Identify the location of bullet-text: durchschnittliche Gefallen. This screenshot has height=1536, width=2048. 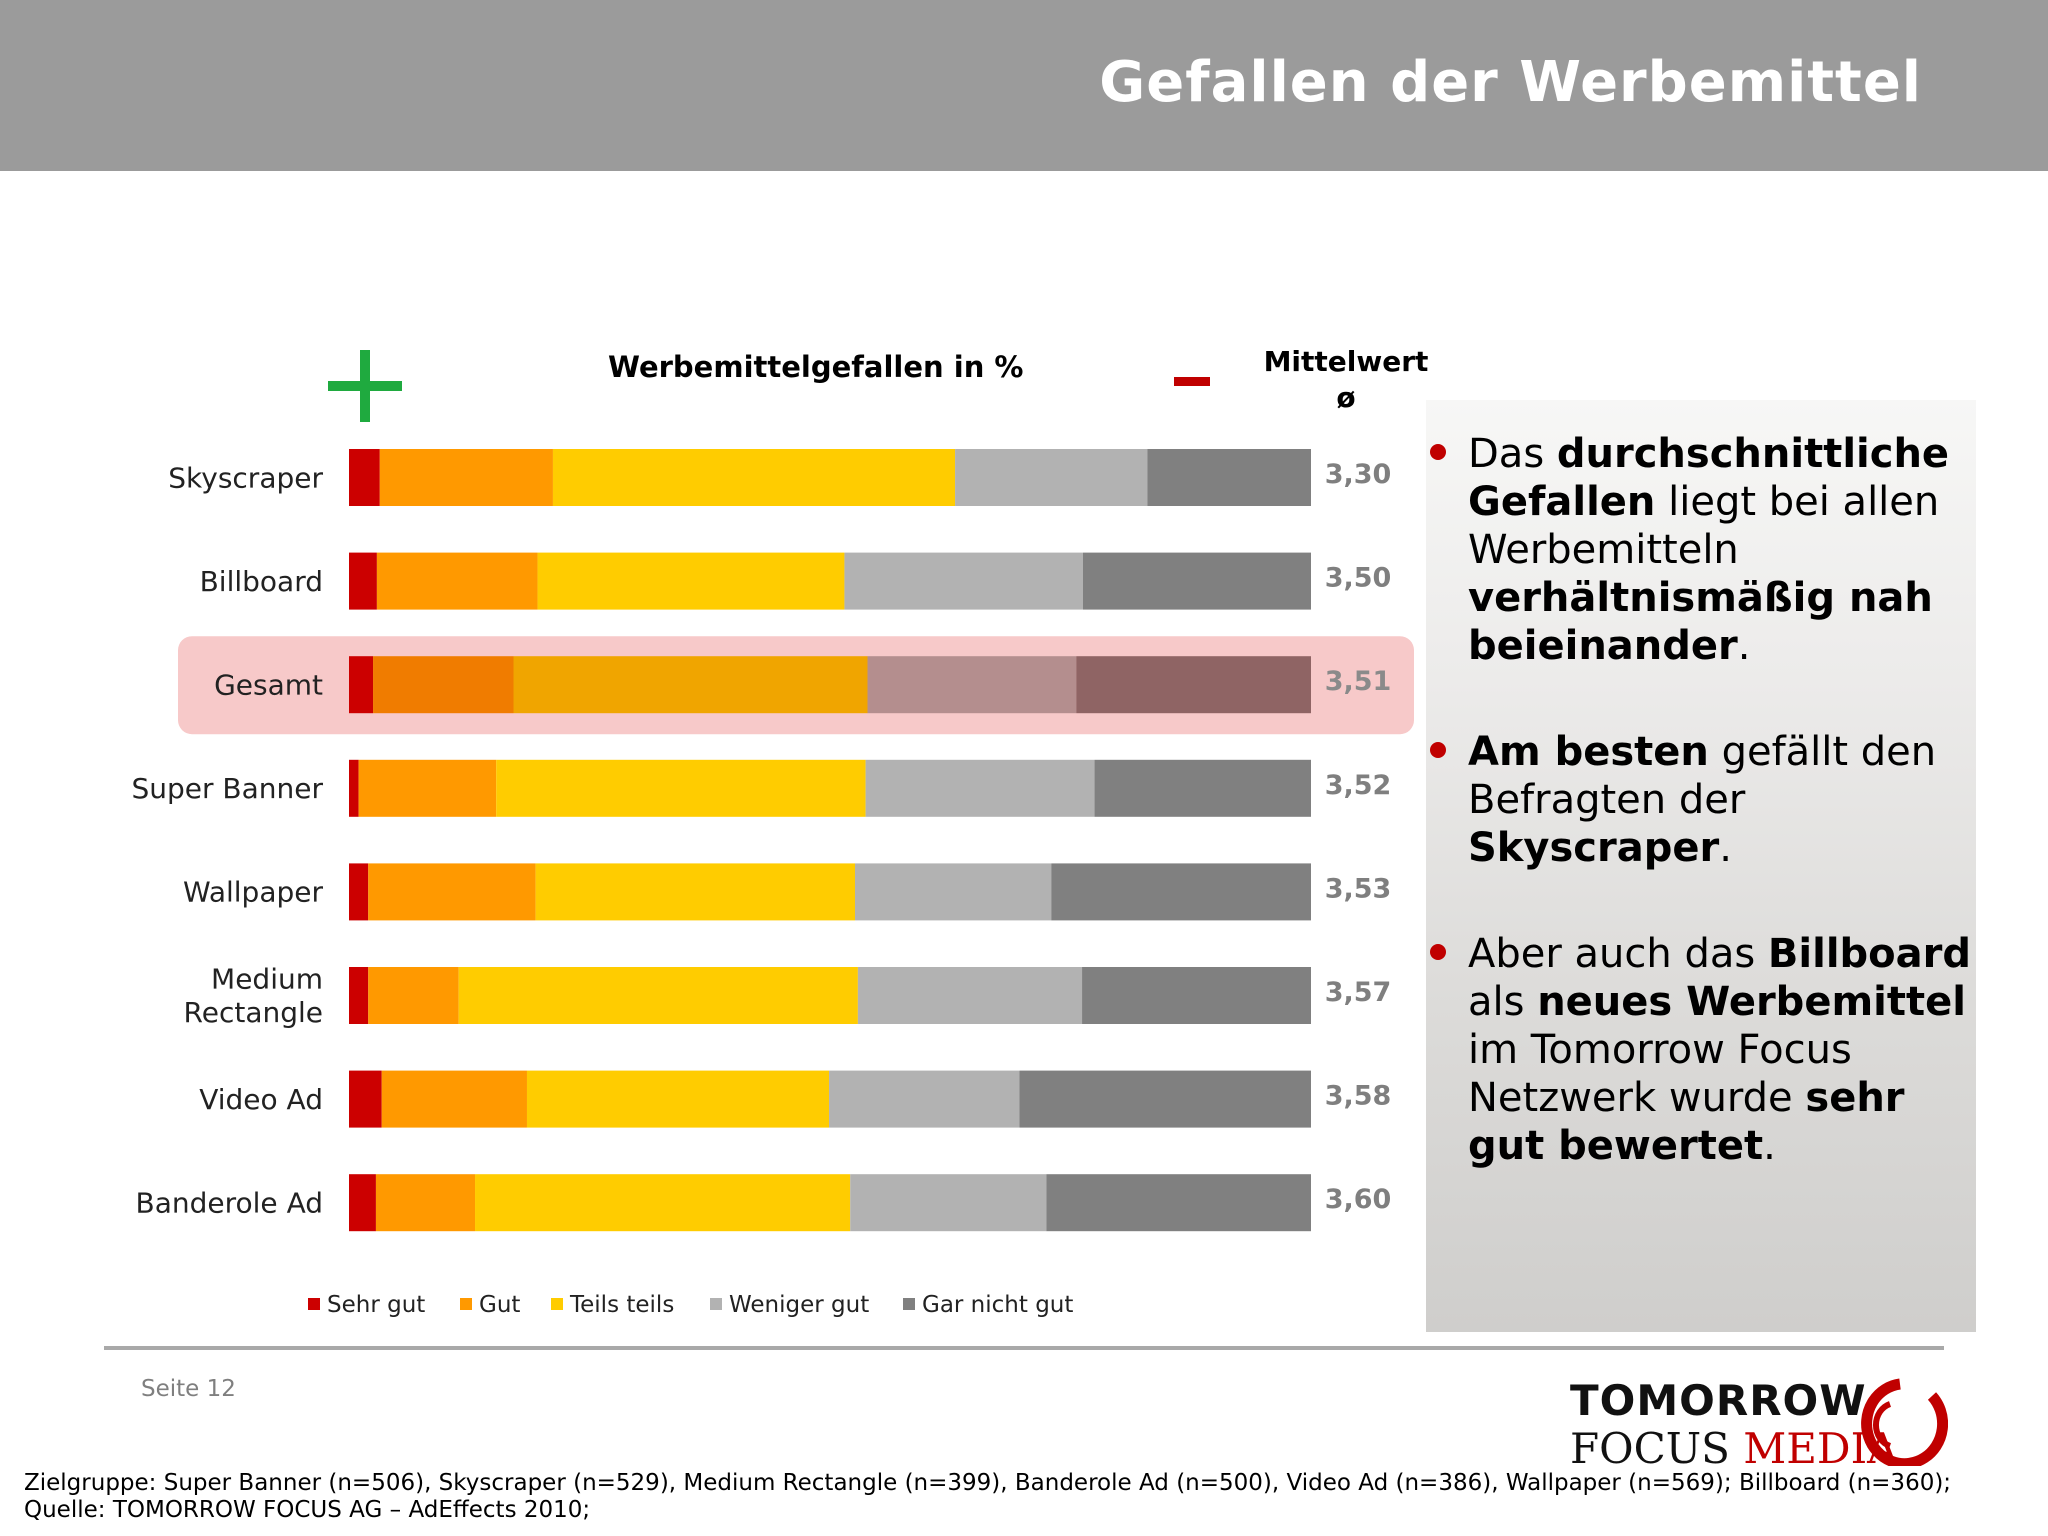
(1709, 478).